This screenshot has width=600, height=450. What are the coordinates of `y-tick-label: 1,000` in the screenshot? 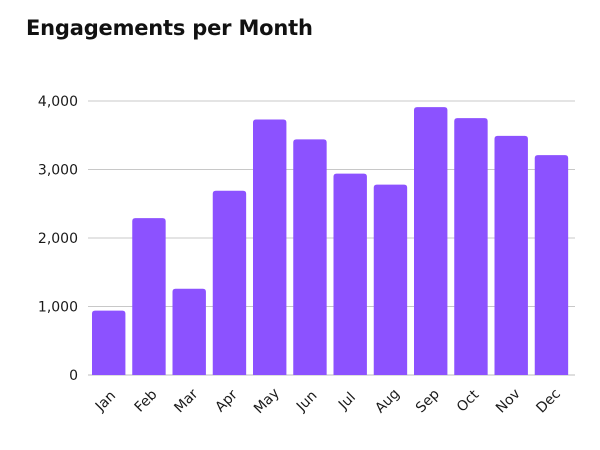 It's located at (58, 308).